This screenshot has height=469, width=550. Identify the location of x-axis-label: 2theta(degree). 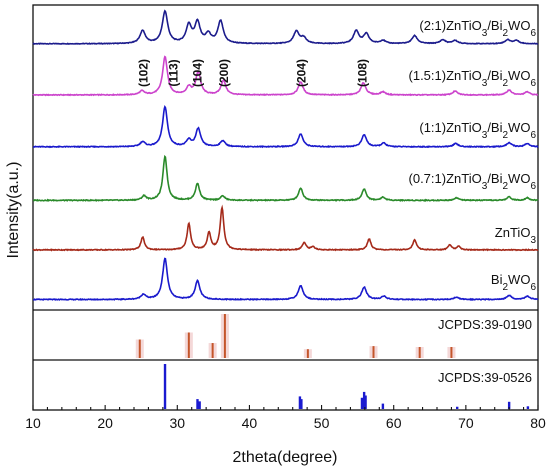
(285, 457).